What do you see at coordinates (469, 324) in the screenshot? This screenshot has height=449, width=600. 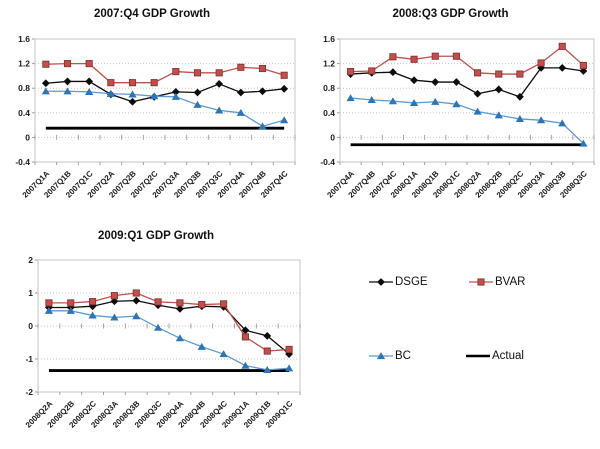 I see `chart-legend: DSGE BVAR BC Actual` at bounding box center [469, 324].